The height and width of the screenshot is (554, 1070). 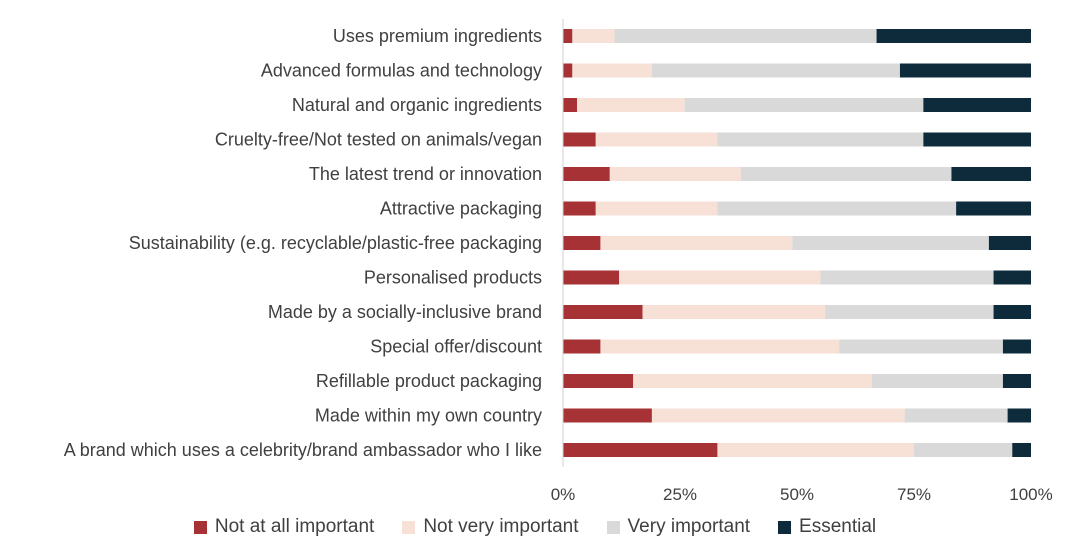 What do you see at coordinates (428, 416) in the screenshot?
I see `category-label: Made within my own country` at bounding box center [428, 416].